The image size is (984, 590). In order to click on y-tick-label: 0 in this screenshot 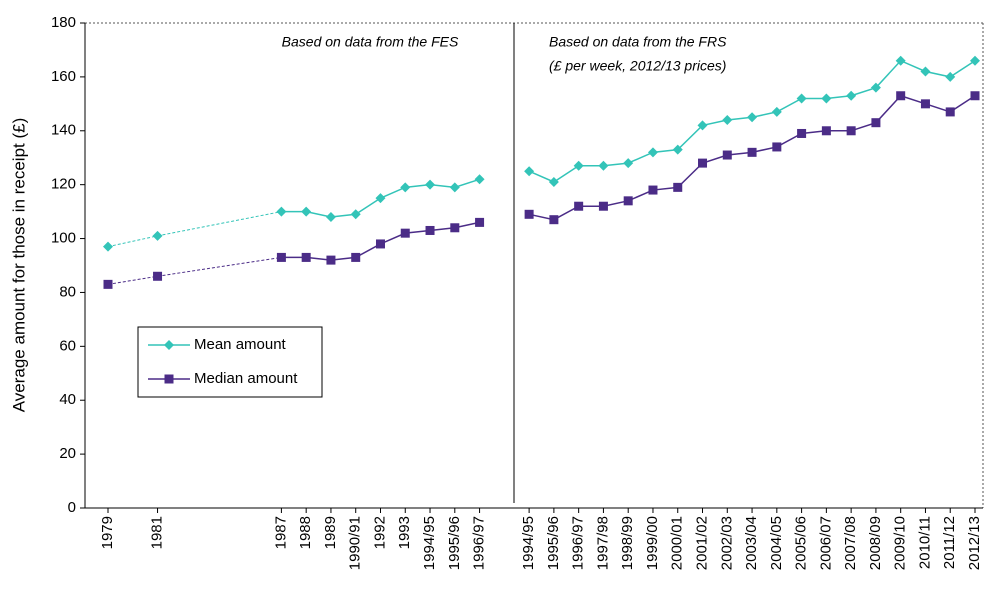, I will do `click(72, 507)`.